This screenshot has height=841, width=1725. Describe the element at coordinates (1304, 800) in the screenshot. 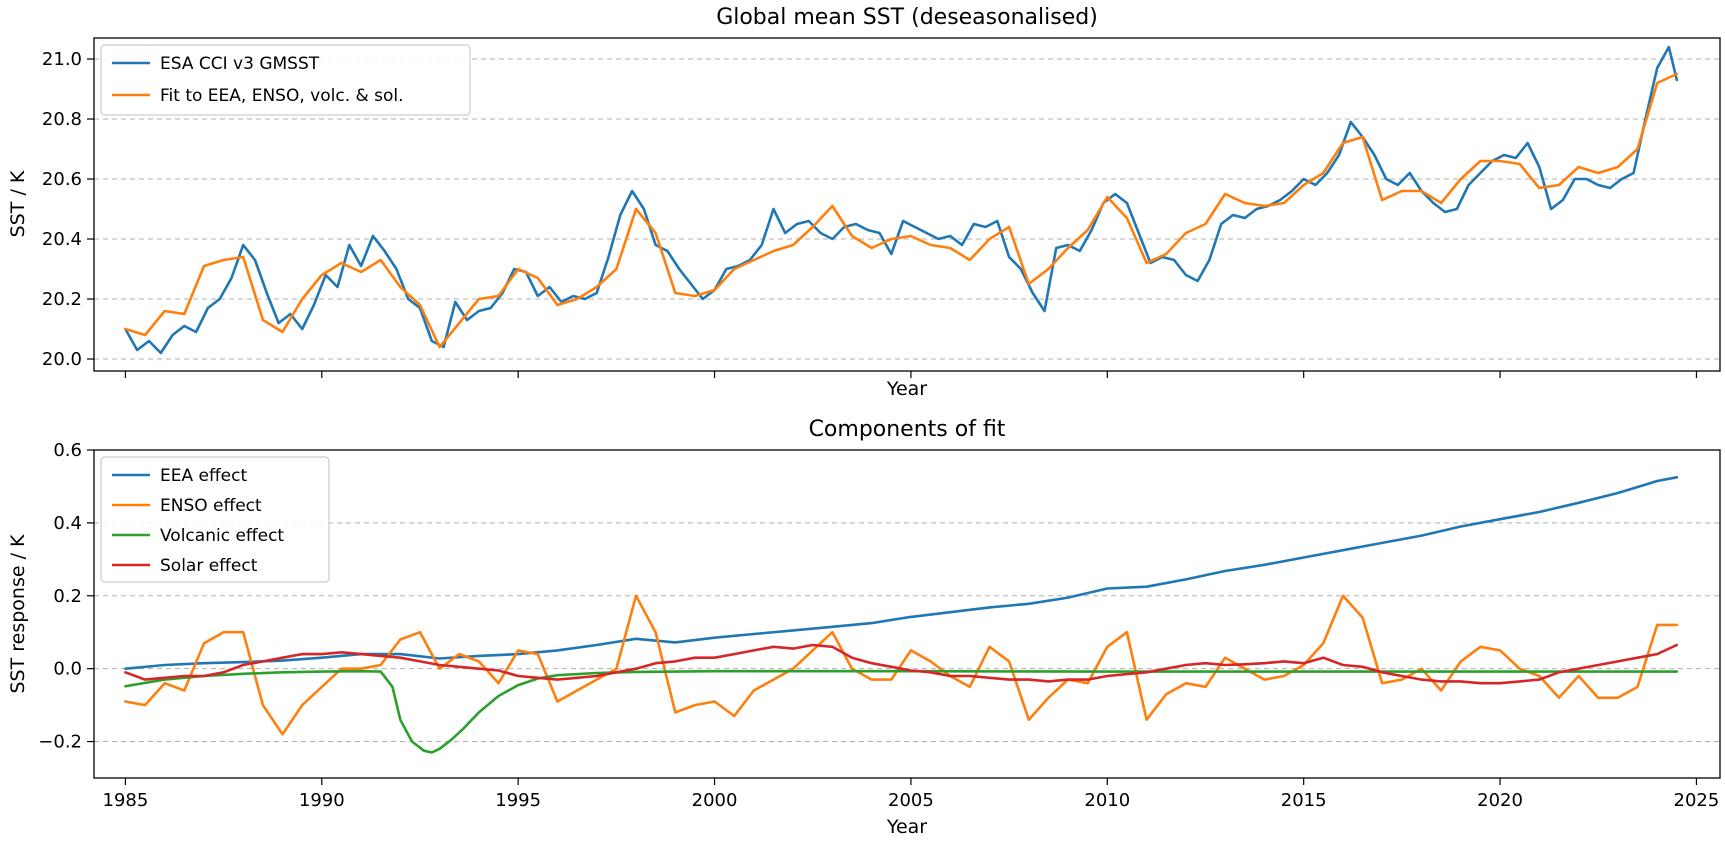

I see `x-tick-label: 2015` at that location.